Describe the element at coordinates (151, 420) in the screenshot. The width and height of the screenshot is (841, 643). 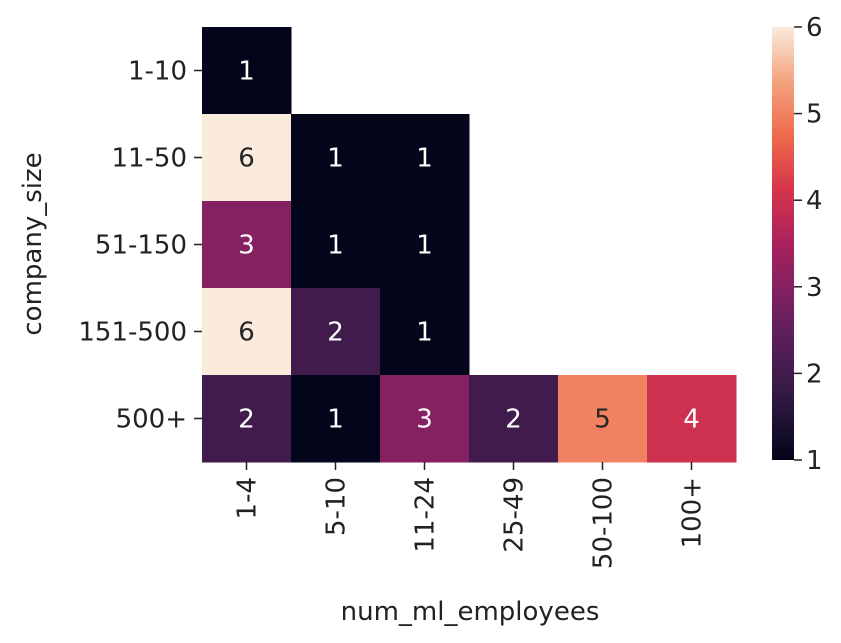
I see `y-tick-label: 500+` at that location.